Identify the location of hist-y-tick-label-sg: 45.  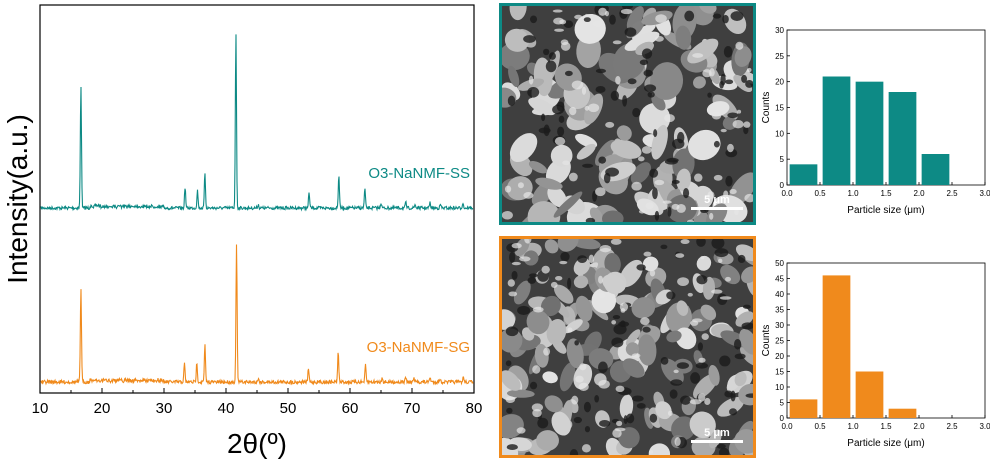
(779, 279).